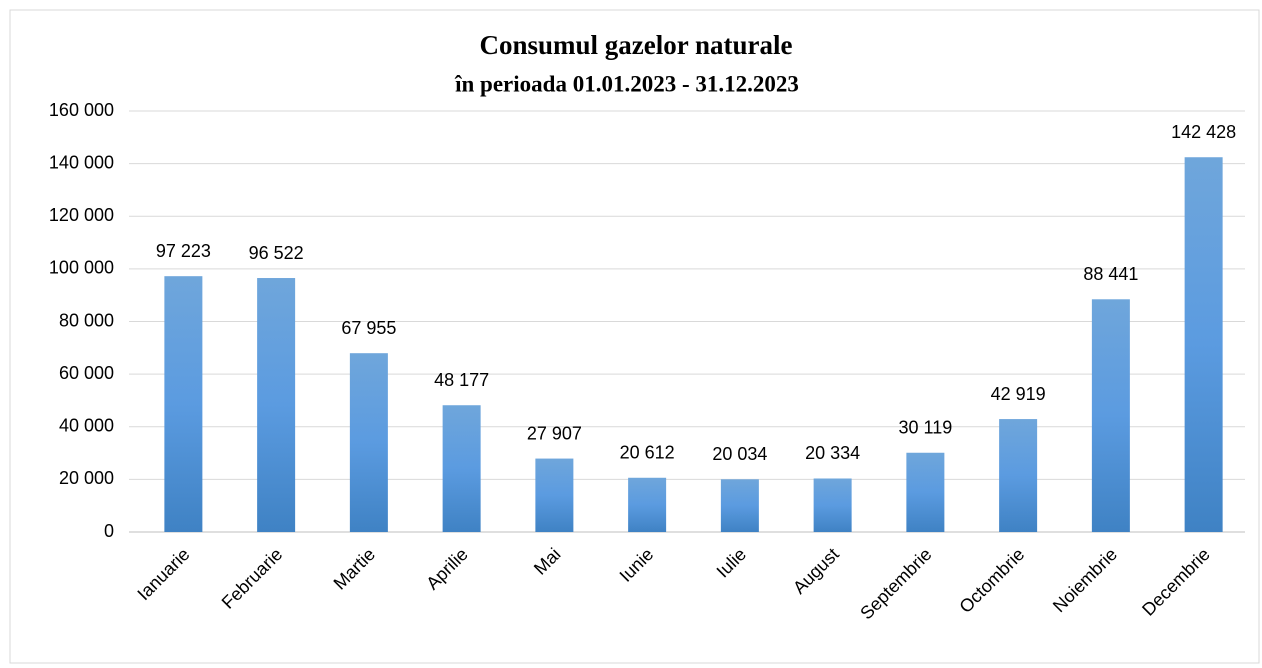 The height and width of the screenshot is (668, 1262). I want to click on y-tick-label: 60 000, so click(86, 373).